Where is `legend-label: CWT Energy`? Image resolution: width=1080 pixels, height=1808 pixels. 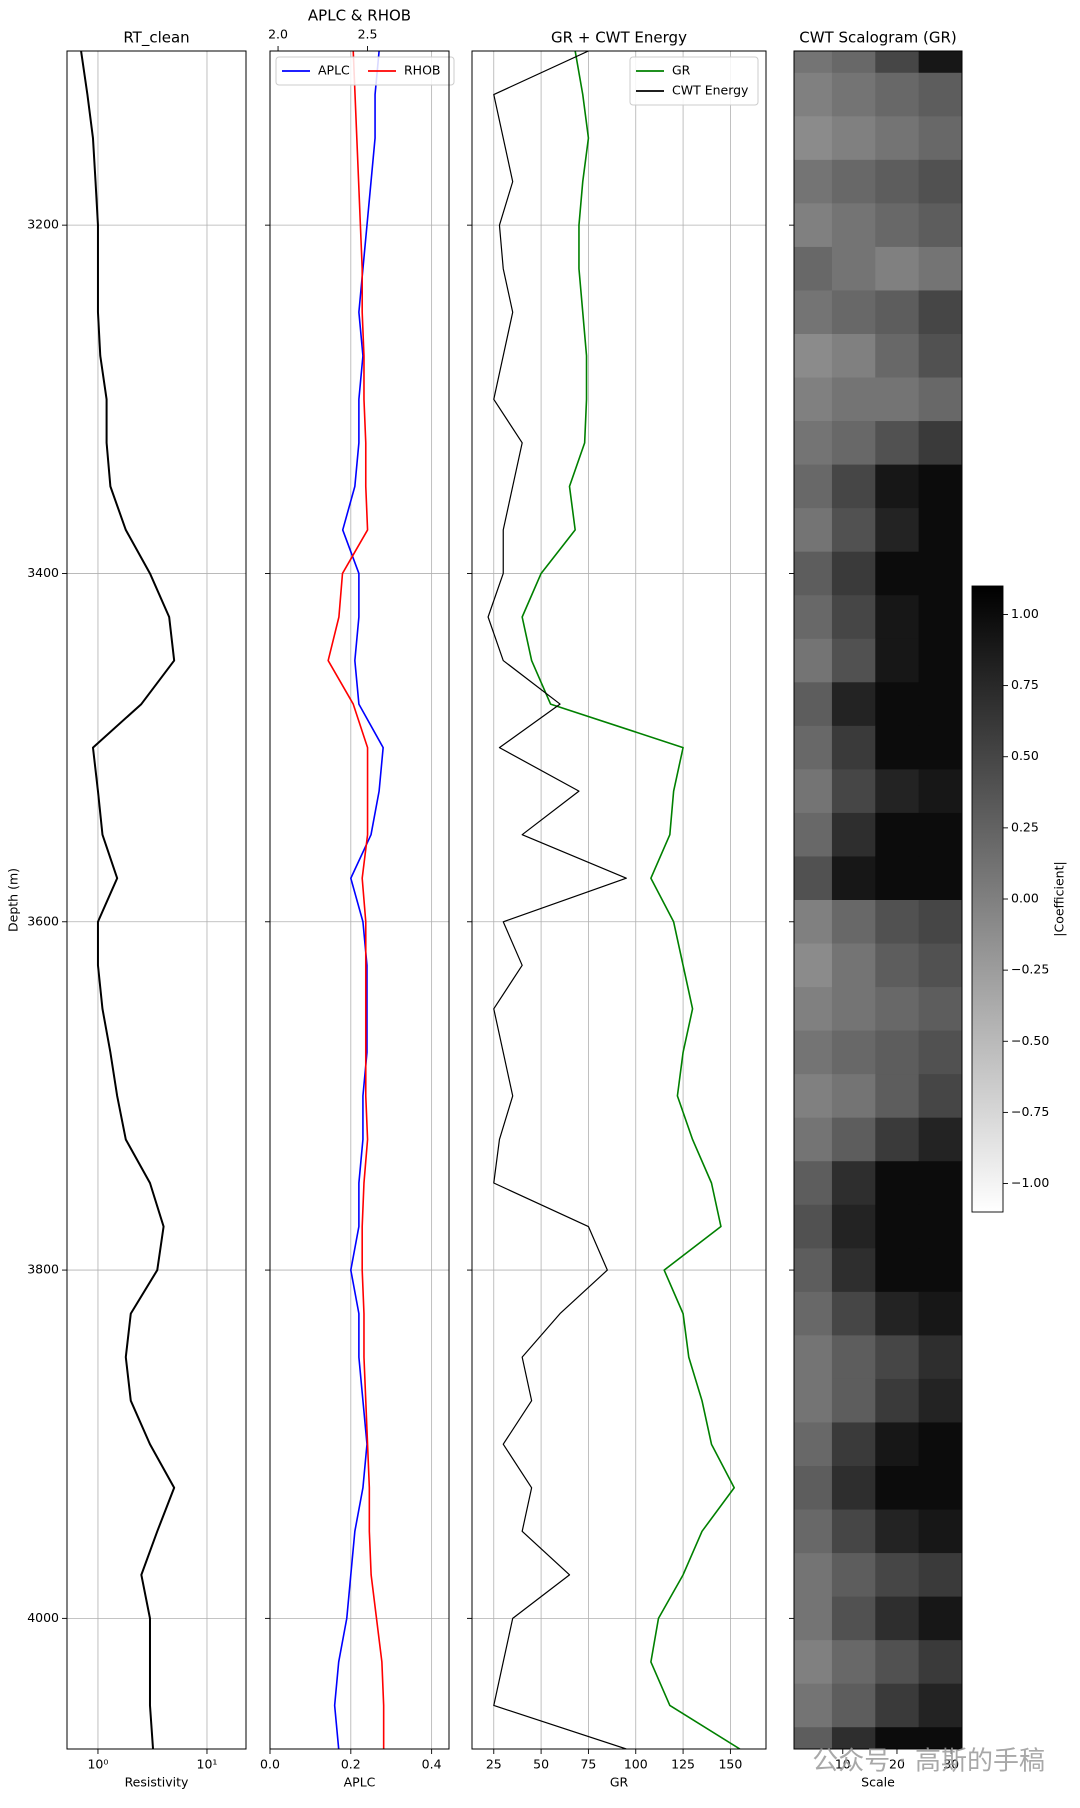 legend-label: CWT Energy is located at coordinates (710, 90).